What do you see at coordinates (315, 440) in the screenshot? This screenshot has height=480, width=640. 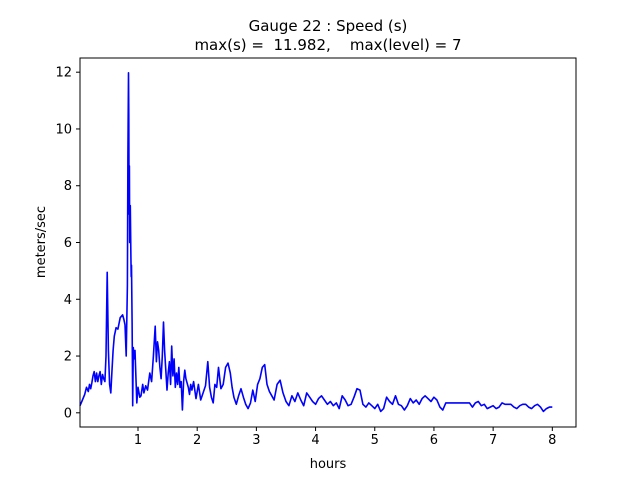 I see `x-tick-label: 4` at bounding box center [315, 440].